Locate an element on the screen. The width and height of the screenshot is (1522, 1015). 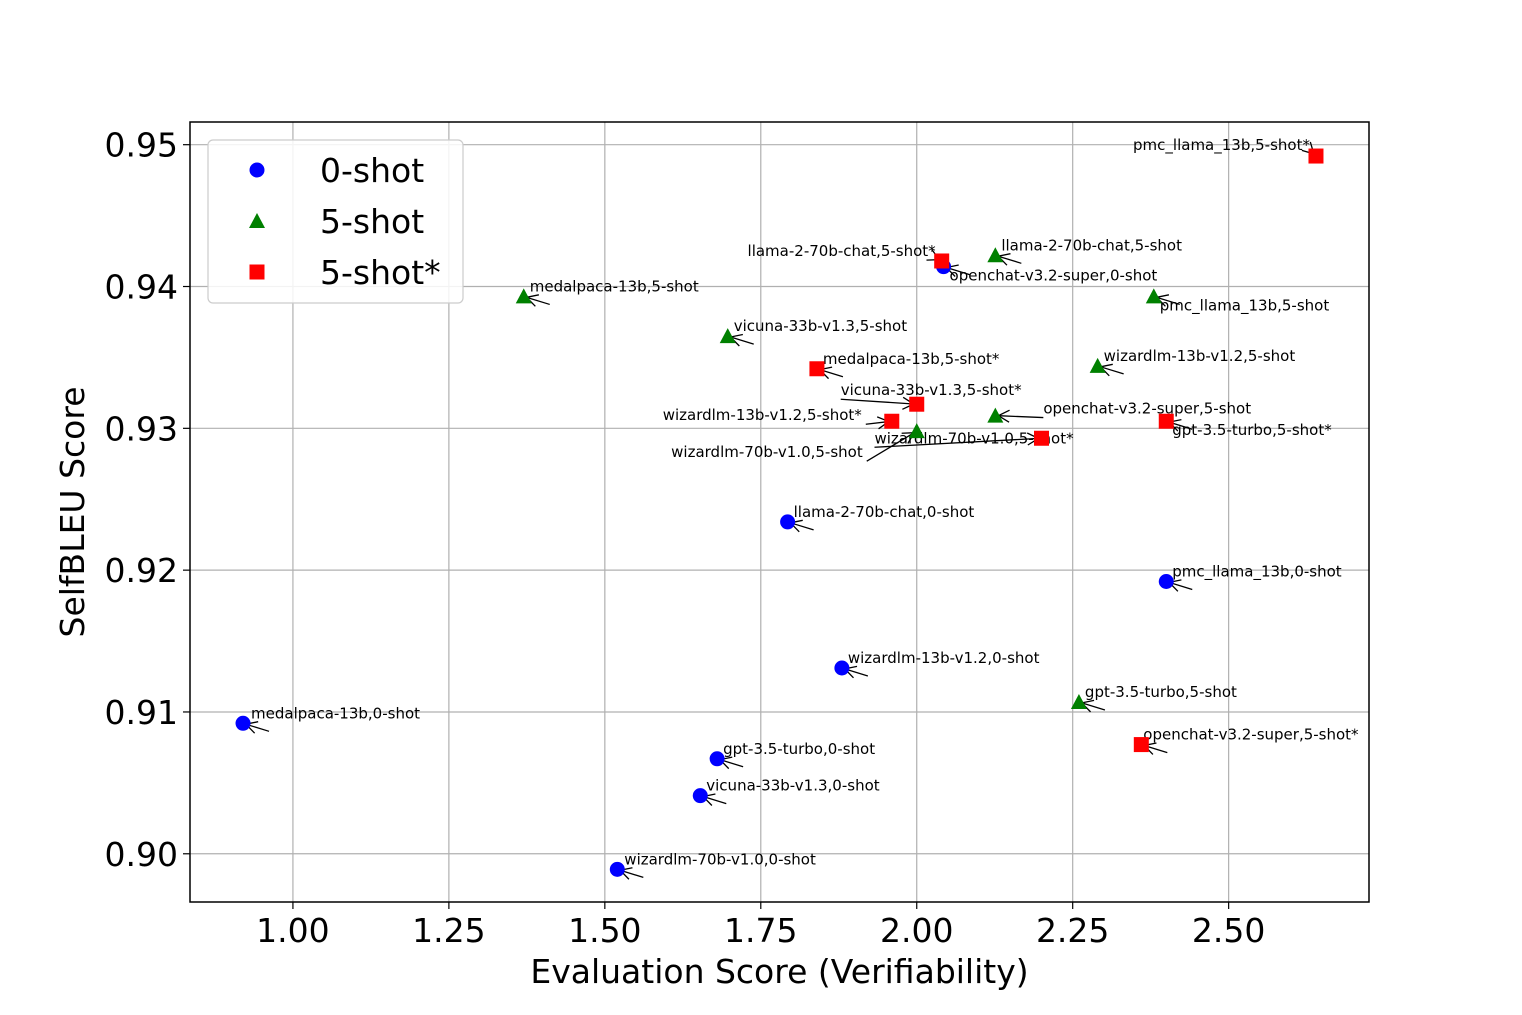
point-label: wizardlm-13b-v1.2,5-shot is located at coordinates (1200, 356).